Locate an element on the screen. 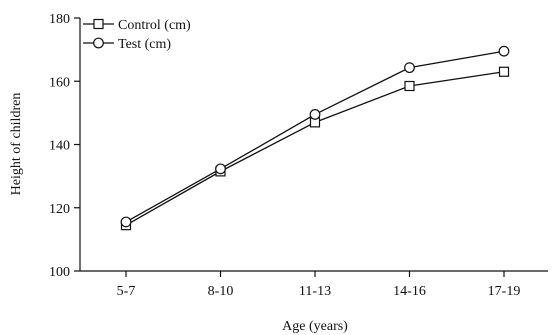 The image size is (552, 335). y-tick-label: 140 is located at coordinates (59, 146).